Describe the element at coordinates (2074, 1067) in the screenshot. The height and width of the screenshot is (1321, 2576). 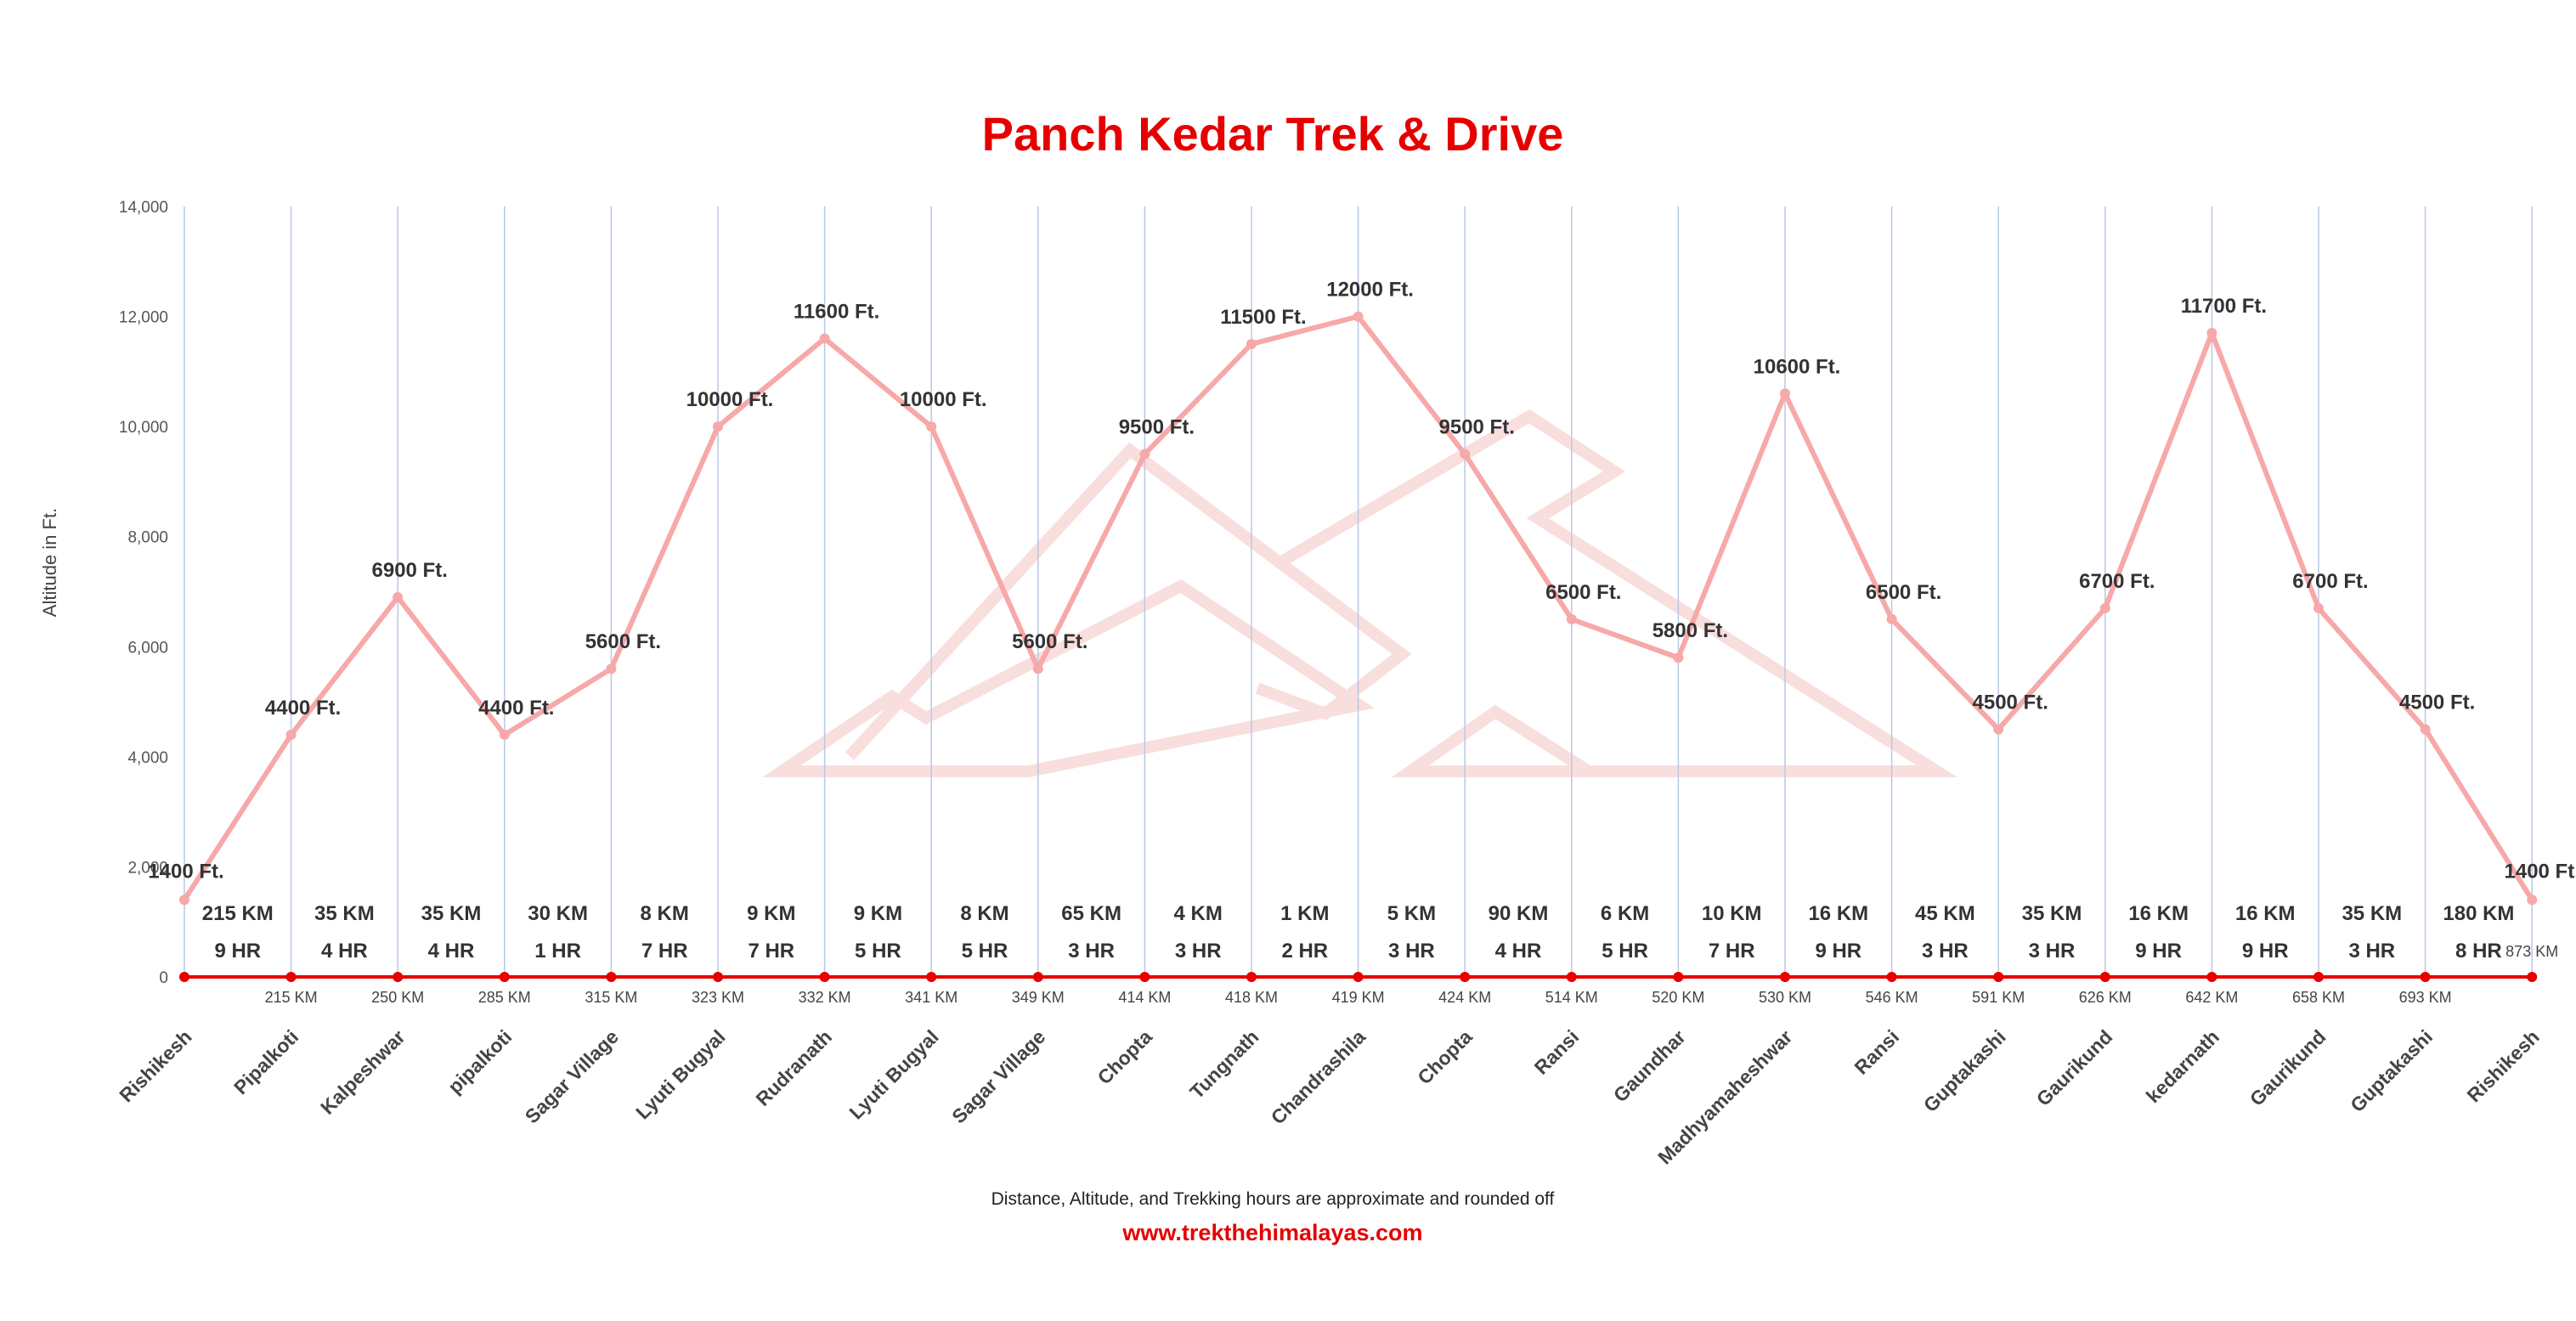
I see `category-label: Gaurikund` at that location.